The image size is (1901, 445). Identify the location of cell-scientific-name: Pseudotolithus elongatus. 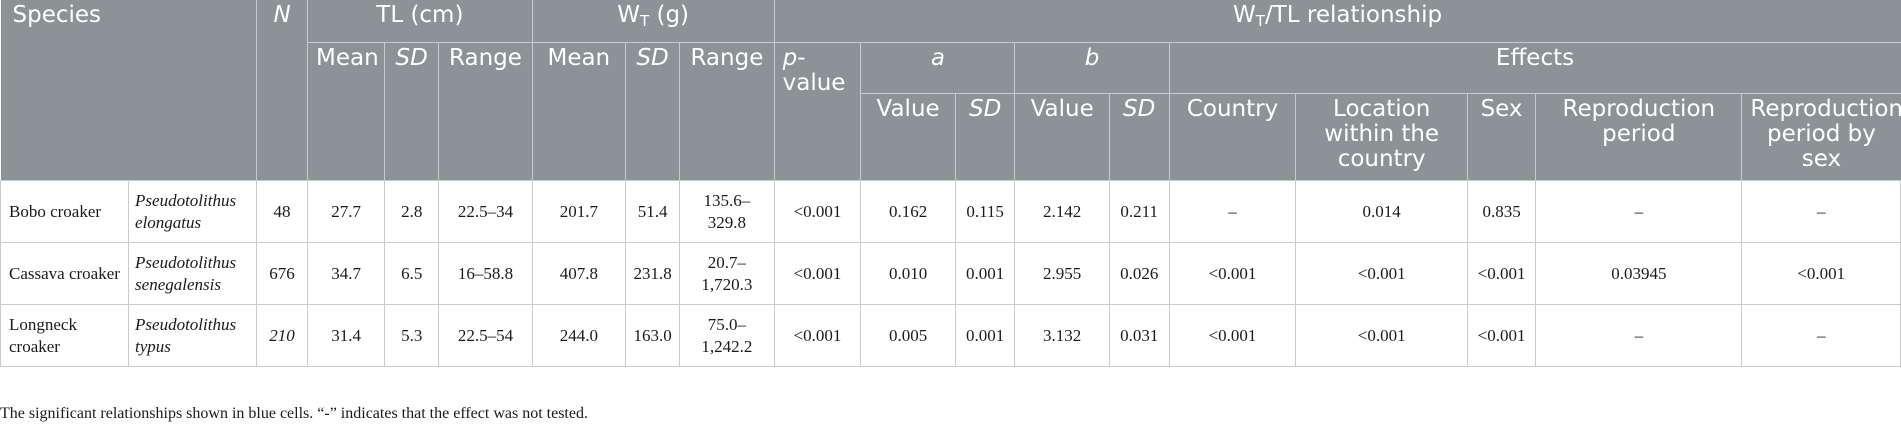
(193, 211).